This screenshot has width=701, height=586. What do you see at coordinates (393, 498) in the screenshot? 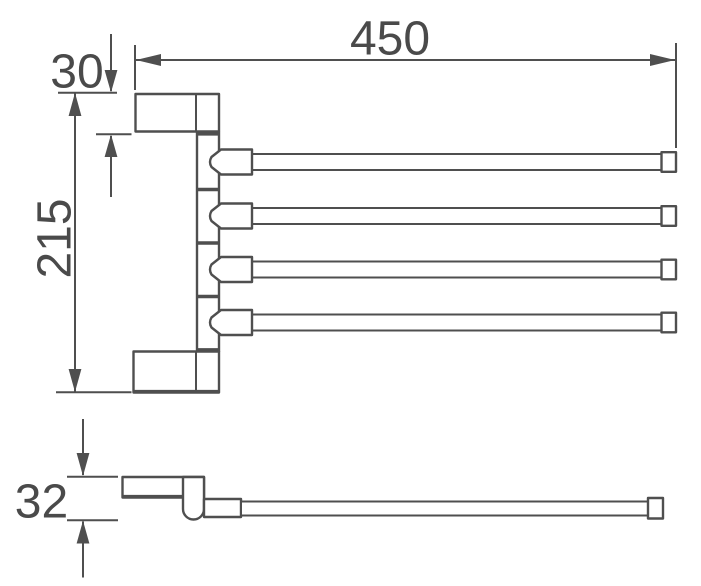
I see `bottom-view` at bounding box center [393, 498].